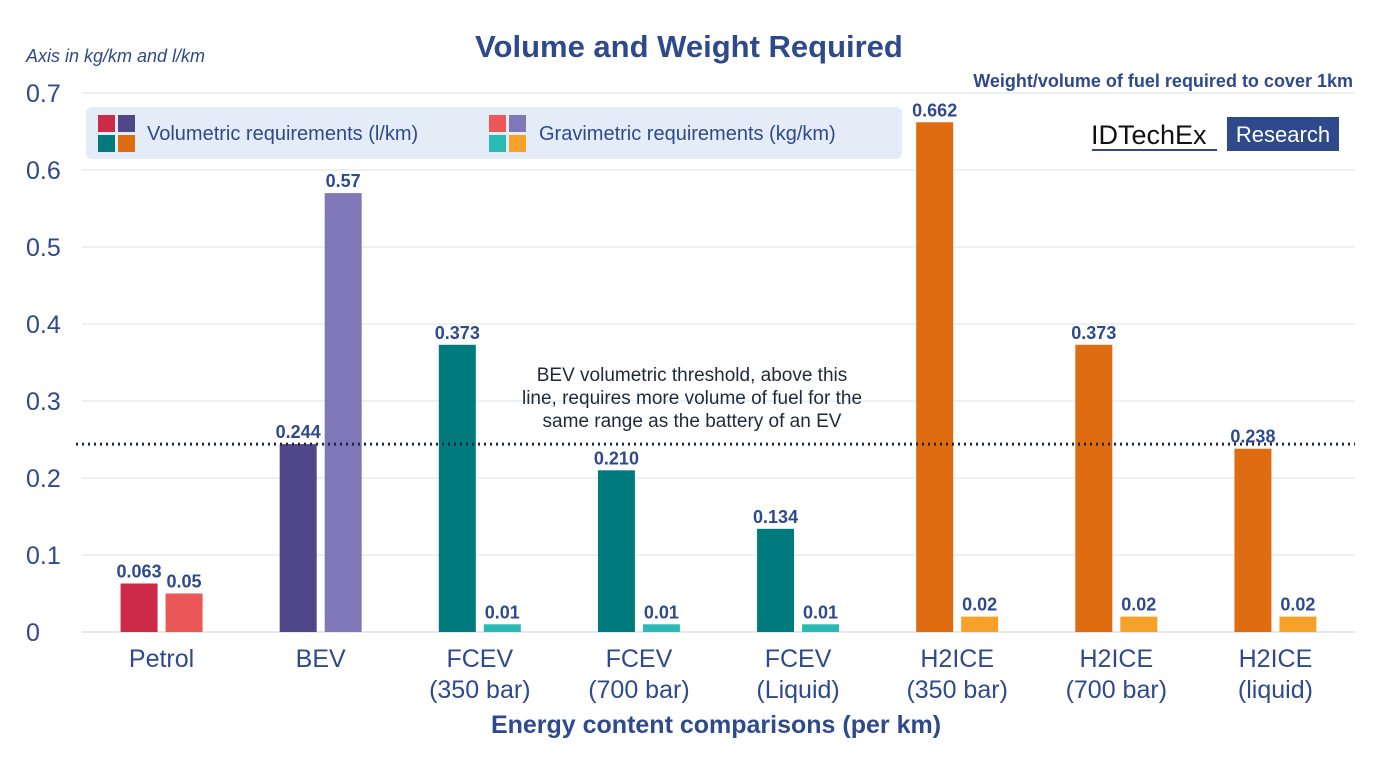 The image size is (1378, 776). Describe the element at coordinates (638, 674) in the screenshot. I see `x-tick-label: FCEV (700 bar)` at that location.